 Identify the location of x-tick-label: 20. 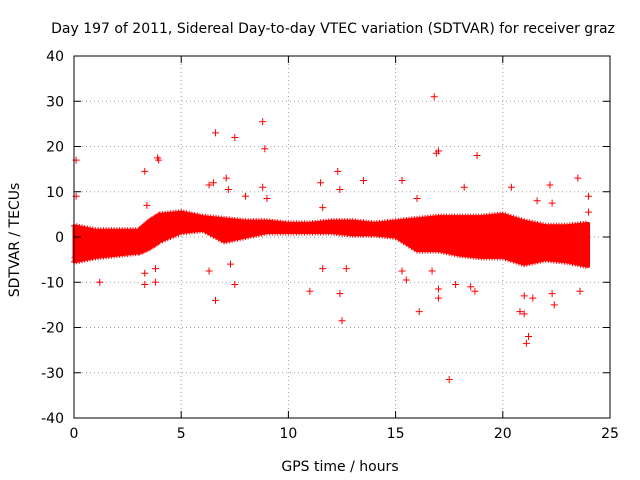
(503, 434).